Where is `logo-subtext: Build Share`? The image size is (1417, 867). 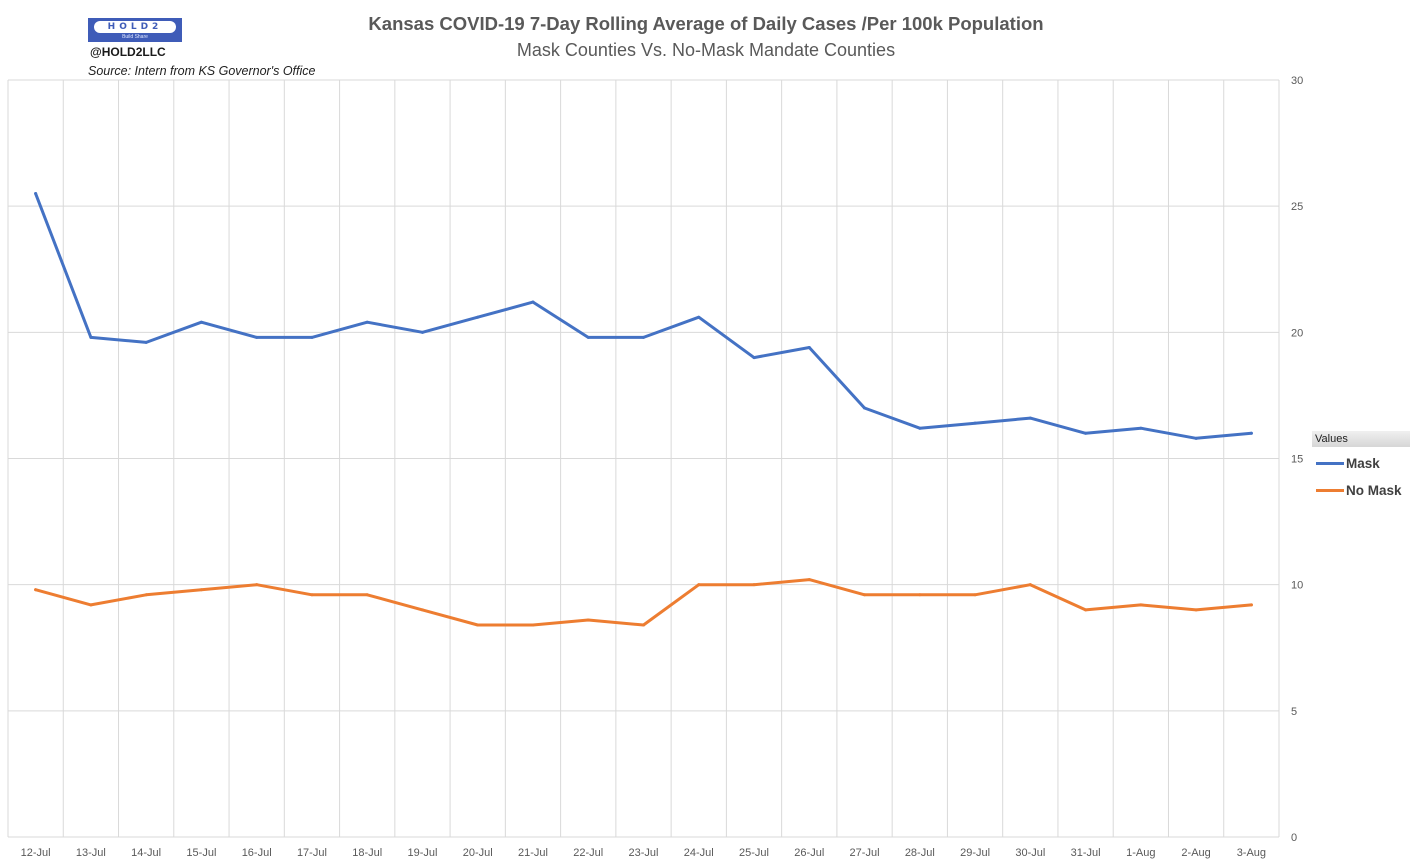
logo-subtext: Build Share is located at coordinates (135, 37).